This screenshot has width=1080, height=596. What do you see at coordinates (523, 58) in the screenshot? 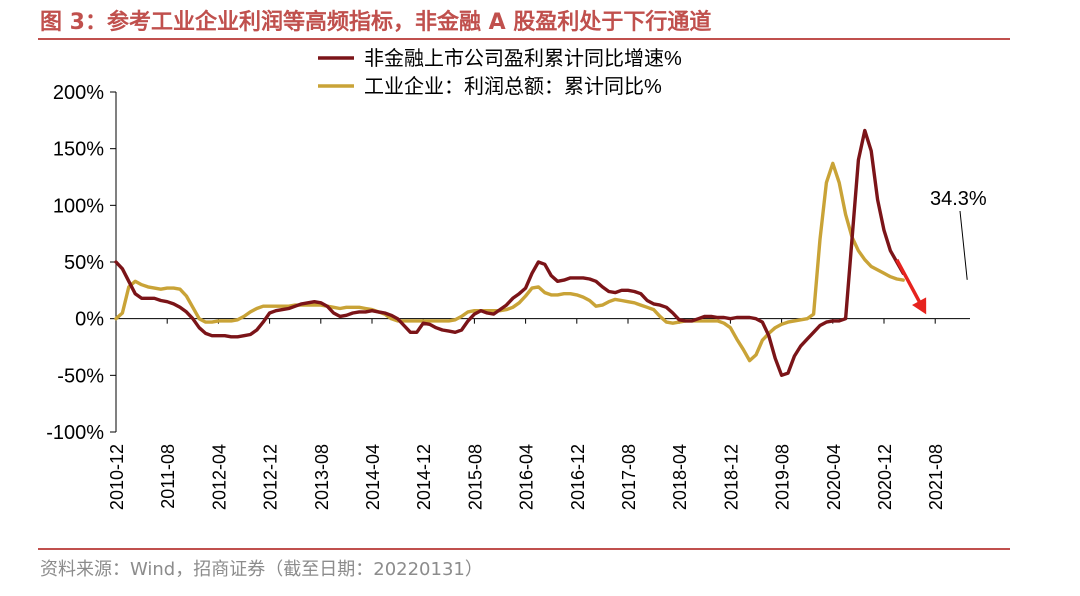
I see `legend-label-1: 非金融上市公司盈利累计同比增速%` at bounding box center [523, 58].